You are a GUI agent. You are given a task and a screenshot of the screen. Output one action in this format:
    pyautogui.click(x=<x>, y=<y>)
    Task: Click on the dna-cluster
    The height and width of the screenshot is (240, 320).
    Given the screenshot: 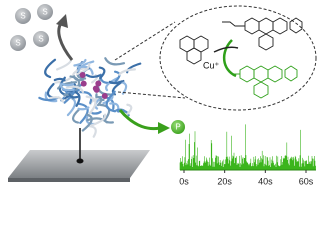 What is the action you would take?
    pyautogui.click(x=90, y=97)
    